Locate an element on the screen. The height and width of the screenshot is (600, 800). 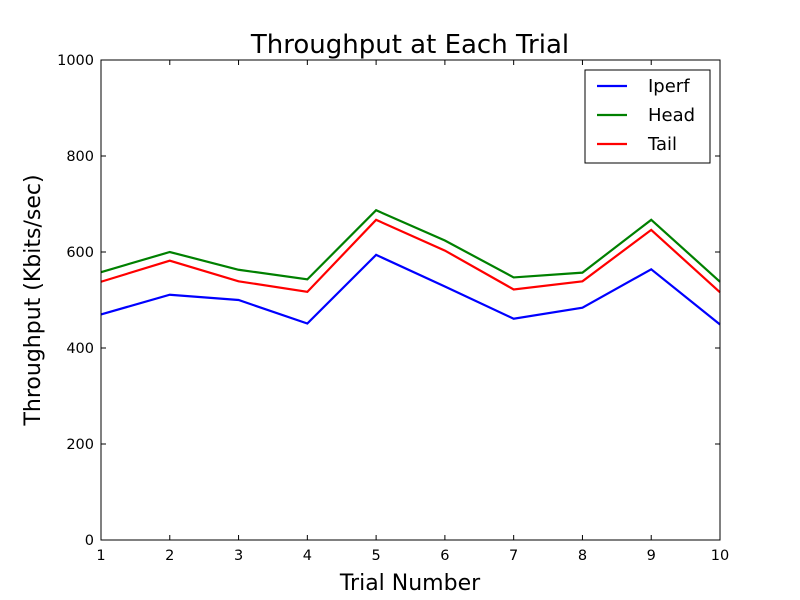
x-tick-label: 3 is located at coordinates (238, 556).